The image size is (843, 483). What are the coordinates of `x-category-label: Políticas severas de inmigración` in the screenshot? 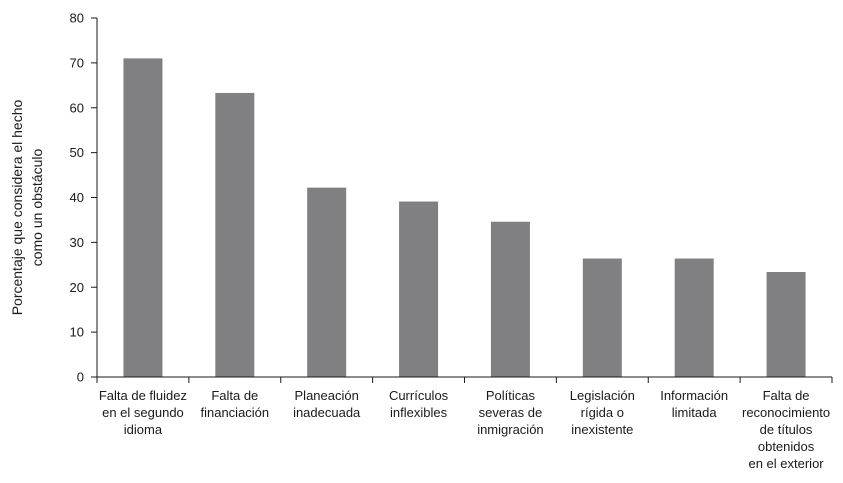 It's located at (510, 412).